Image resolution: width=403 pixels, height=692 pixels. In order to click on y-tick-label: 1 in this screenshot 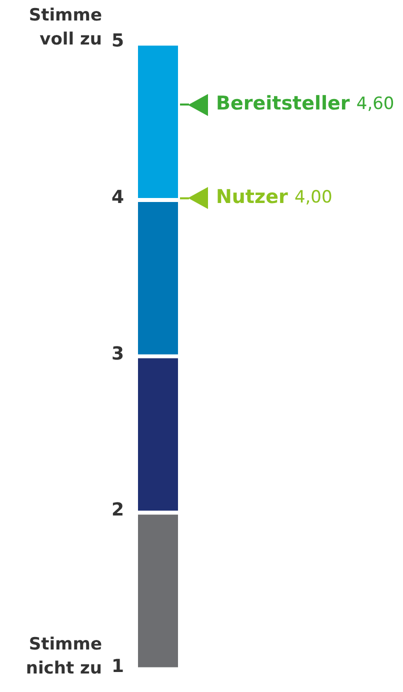, I will do `click(117, 666)`.